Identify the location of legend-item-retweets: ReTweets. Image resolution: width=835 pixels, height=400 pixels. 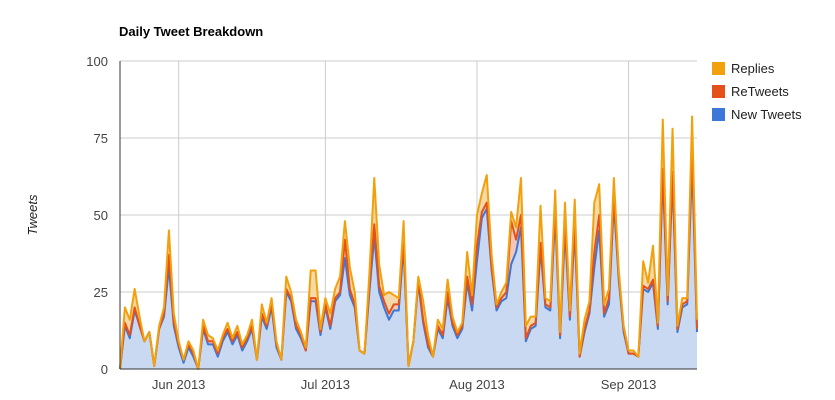
(750, 91).